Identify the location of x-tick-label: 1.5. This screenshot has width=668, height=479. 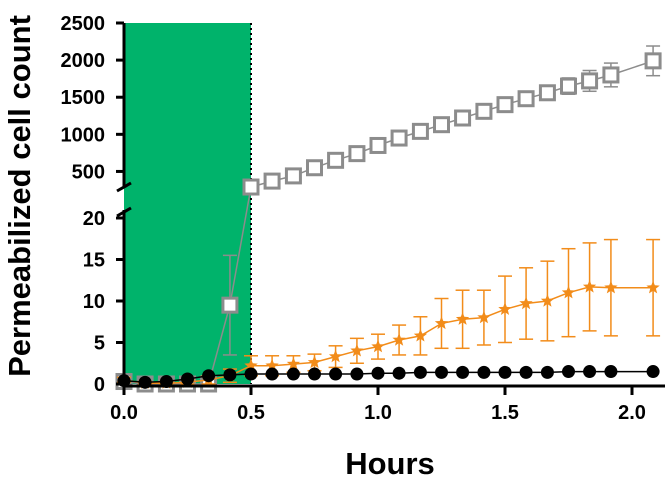
(505, 413).